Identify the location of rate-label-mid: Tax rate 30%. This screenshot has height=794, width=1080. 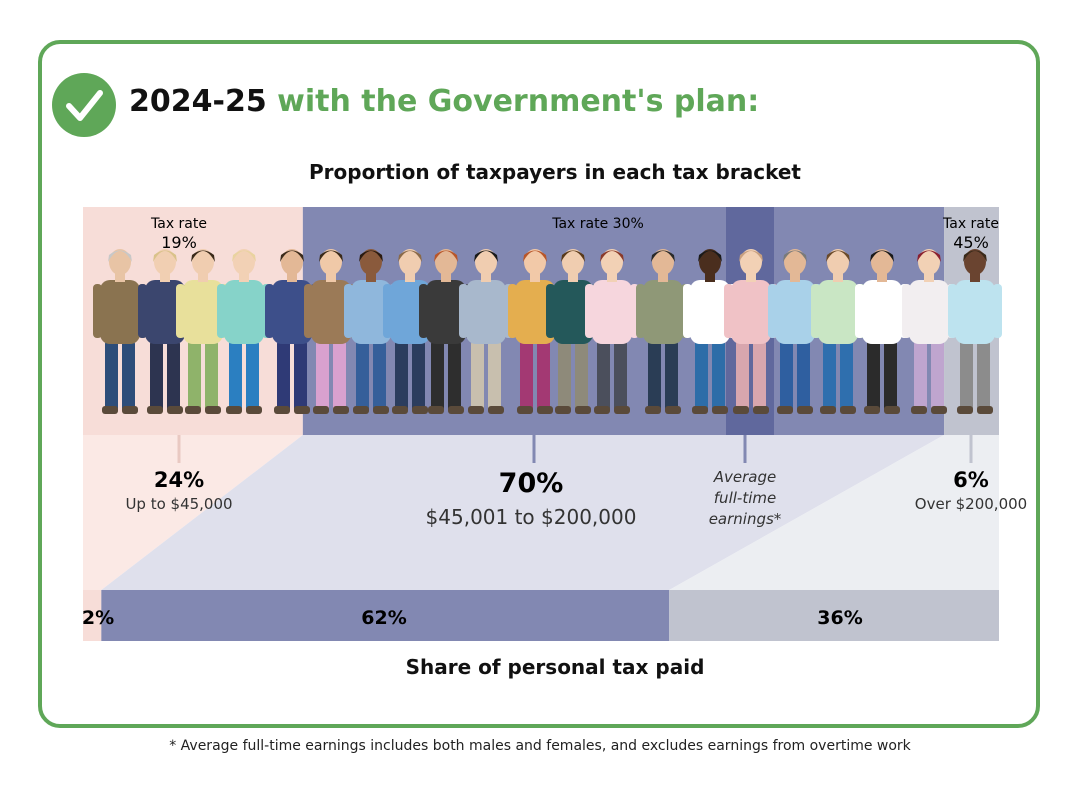
(597, 224).